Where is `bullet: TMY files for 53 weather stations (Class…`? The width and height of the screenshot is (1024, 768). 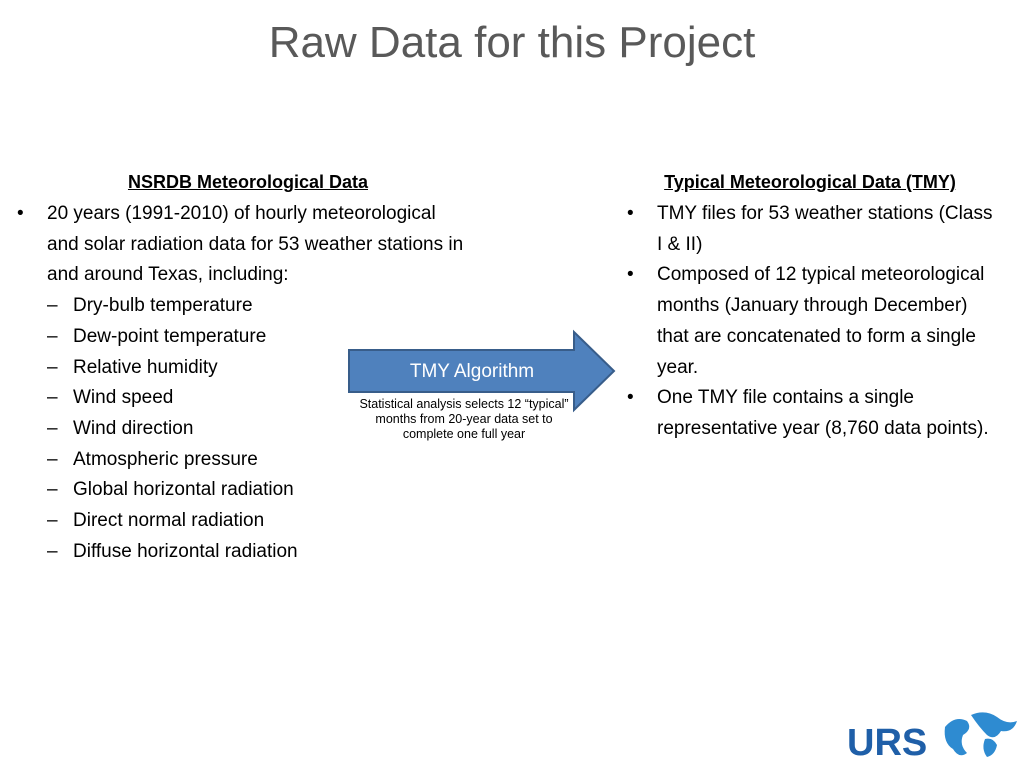
bullet: TMY files for 53 weather stations (Class… is located at coordinates (814, 229).